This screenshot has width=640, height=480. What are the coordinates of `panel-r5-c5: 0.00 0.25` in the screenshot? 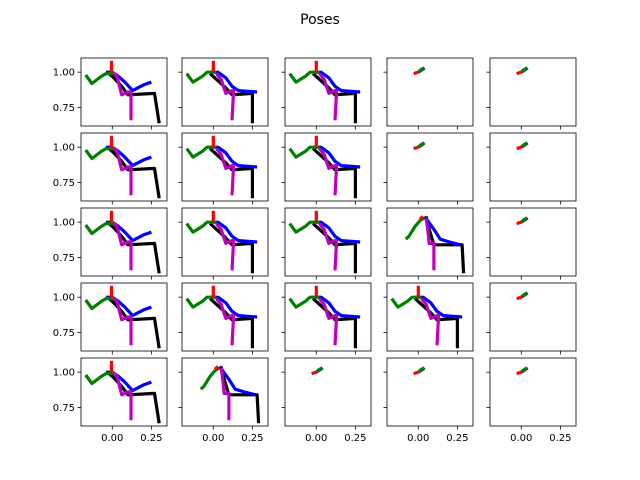 It's located at (531, 400).